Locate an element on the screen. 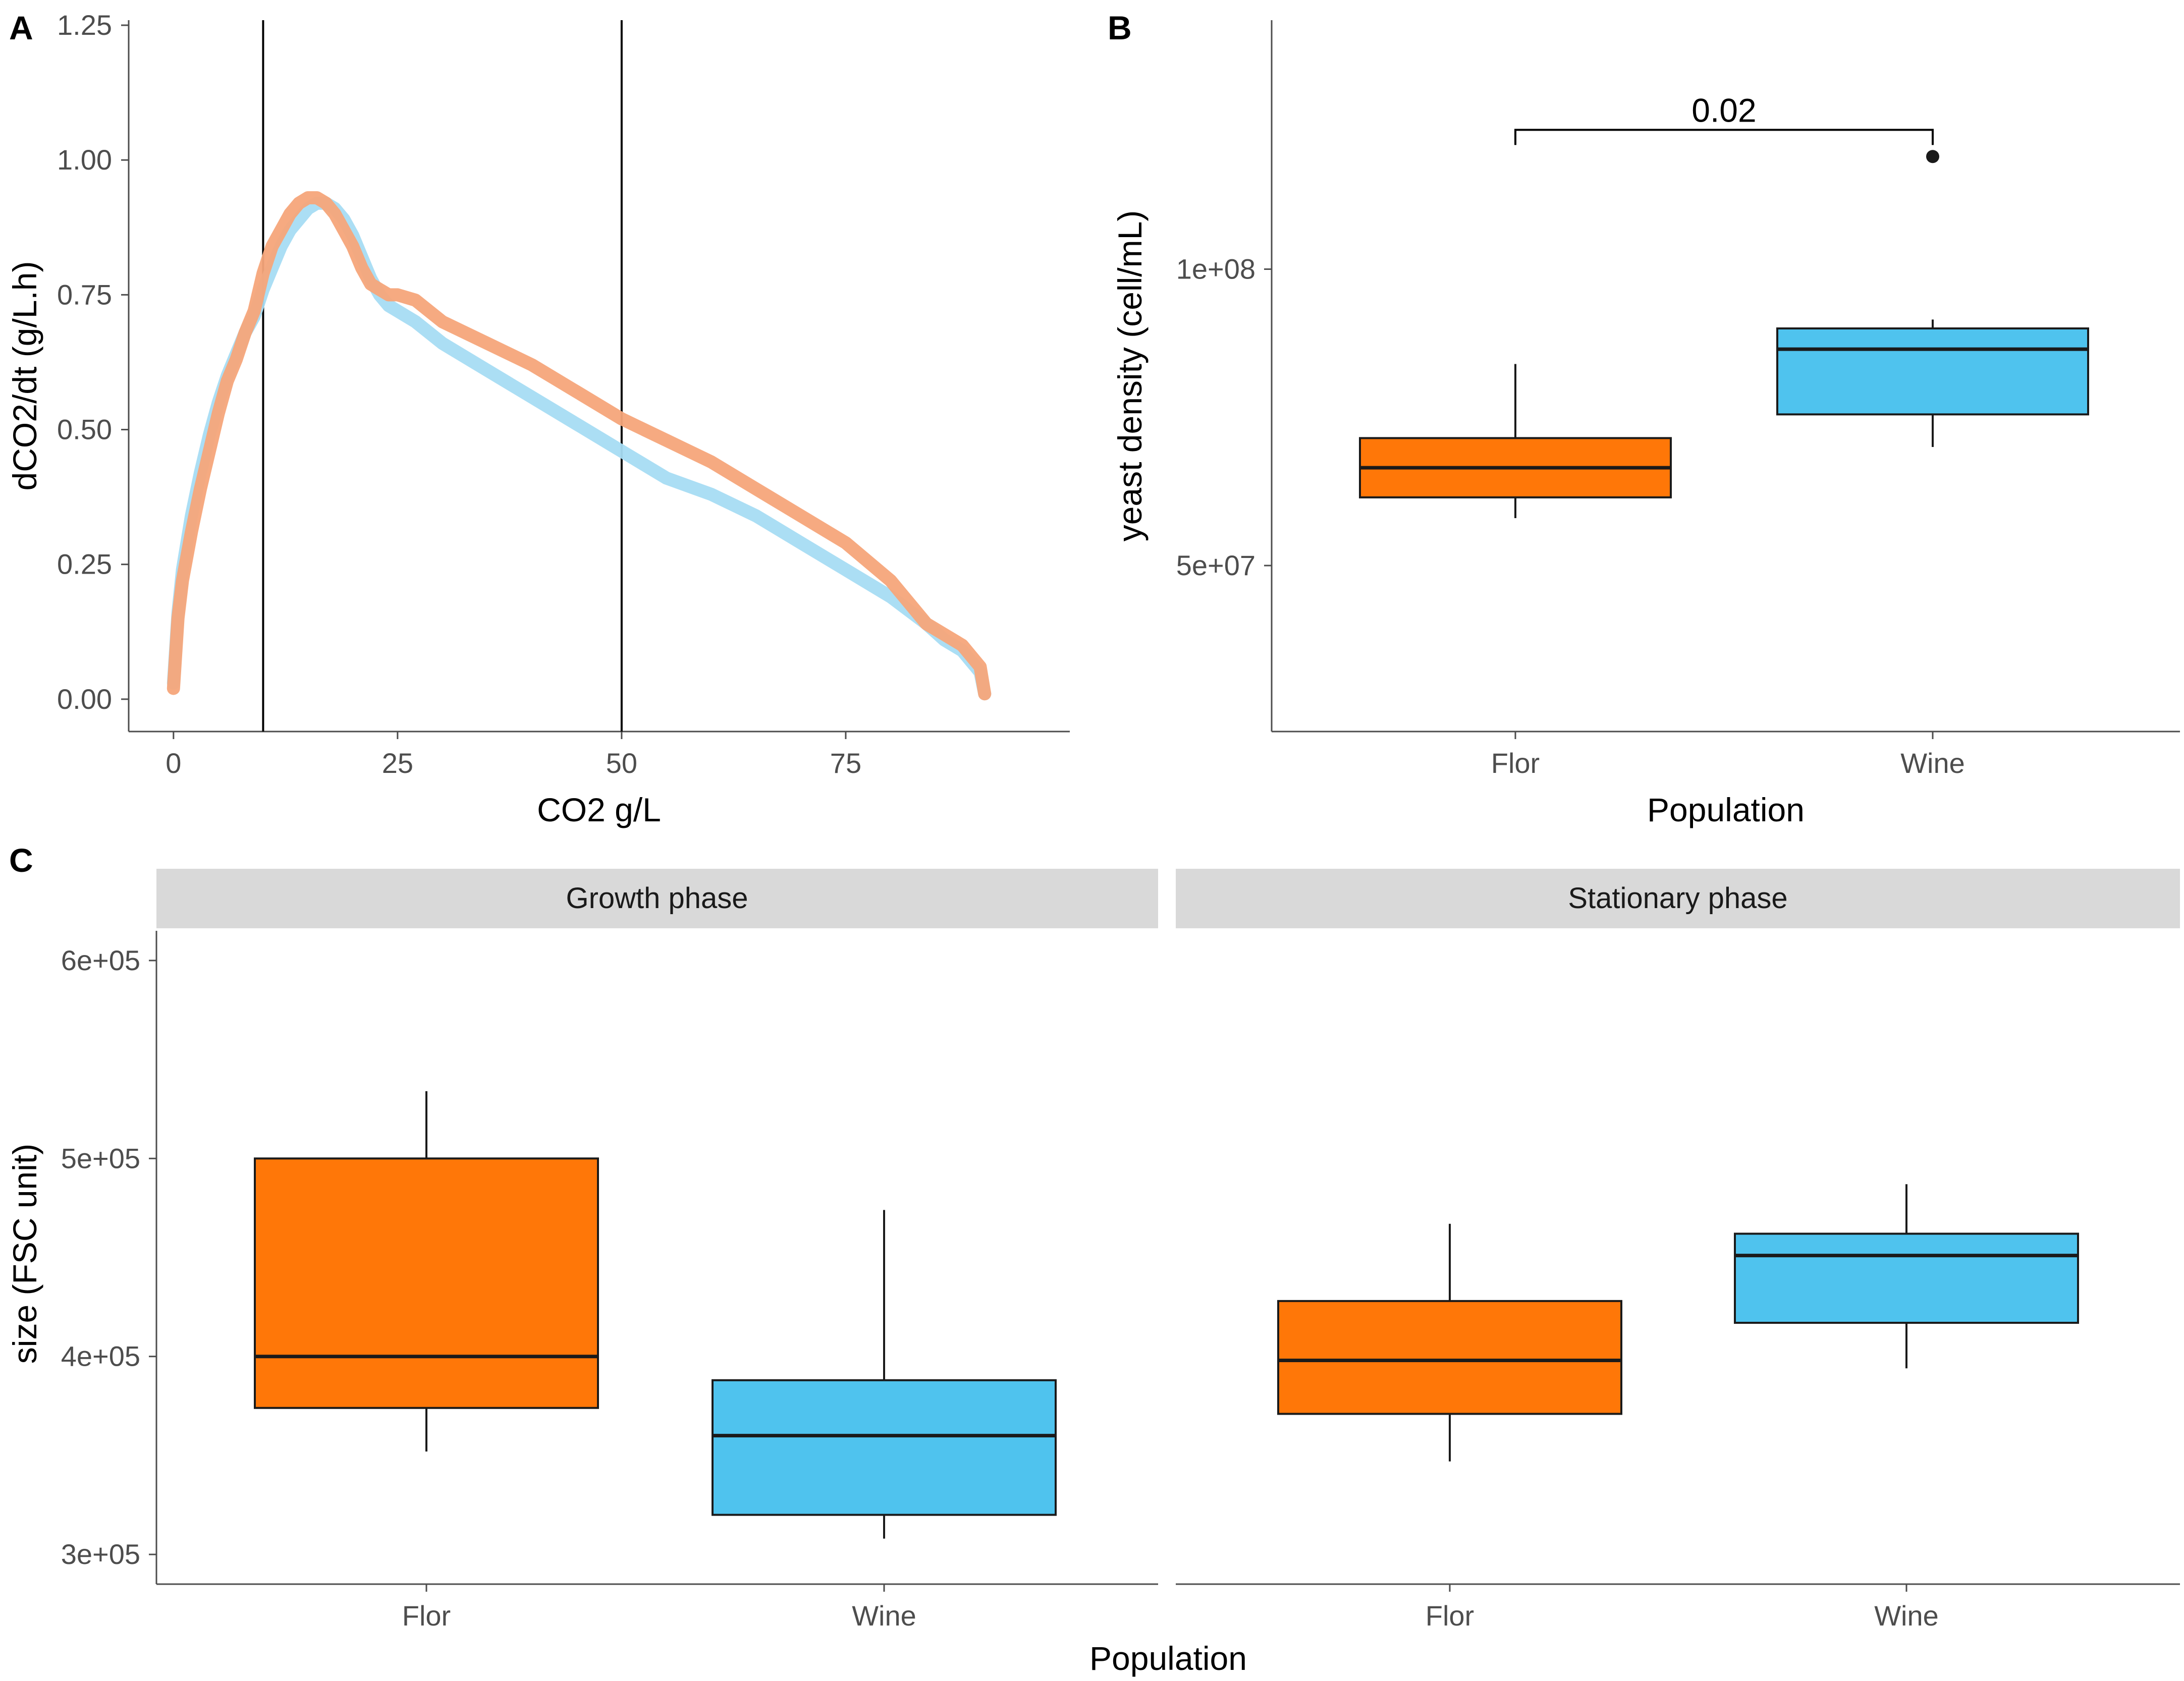 Image resolution: width=2184 pixels, height=1681 pixels. x-tick-label: 0 is located at coordinates (173, 763).